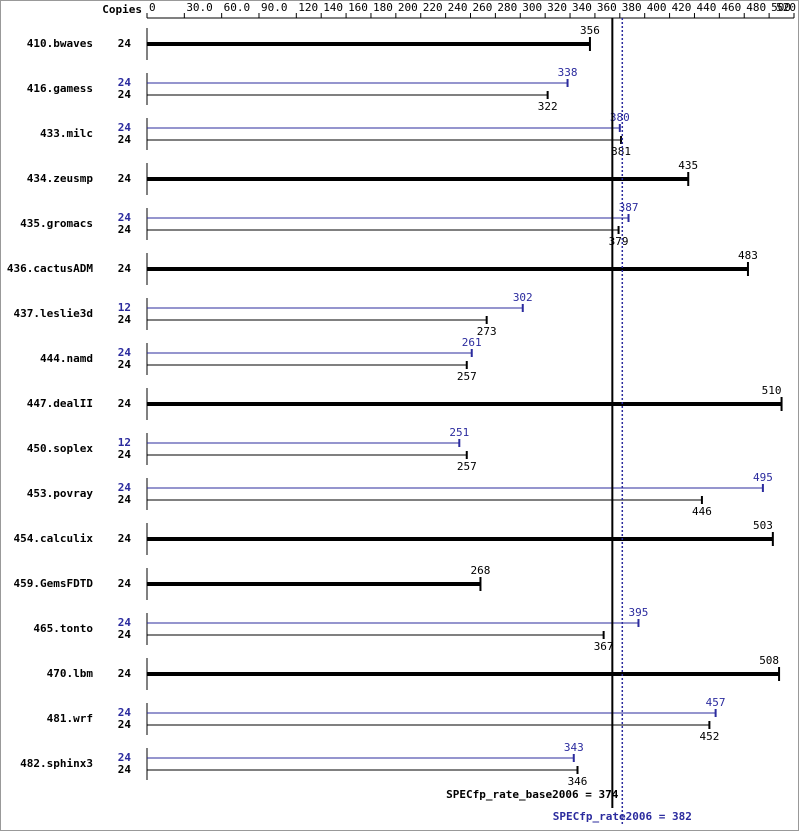 This screenshot has width=799, height=835. I want to click on value-label: 381, so click(621, 151).